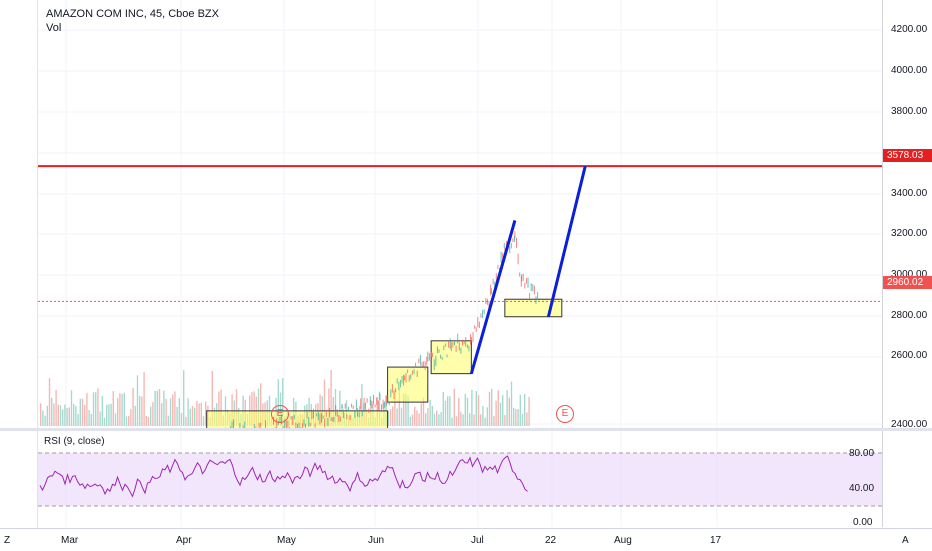 This screenshot has width=932, height=551. What do you see at coordinates (909, 193) in the screenshot?
I see `price-tick: 3400.00` at bounding box center [909, 193].